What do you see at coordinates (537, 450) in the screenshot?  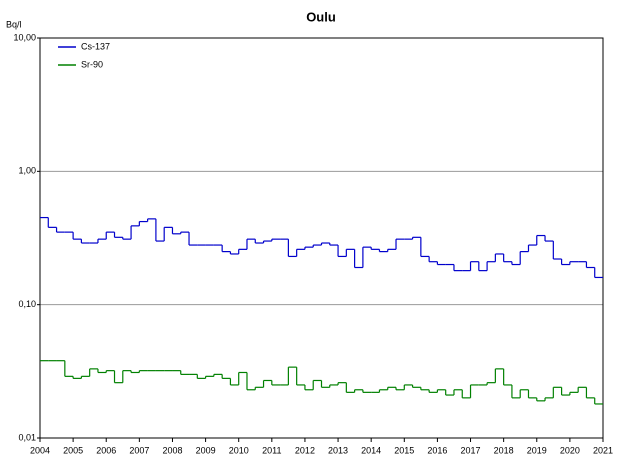 I see `x-tick-label: 2019` at bounding box center [537, 450].